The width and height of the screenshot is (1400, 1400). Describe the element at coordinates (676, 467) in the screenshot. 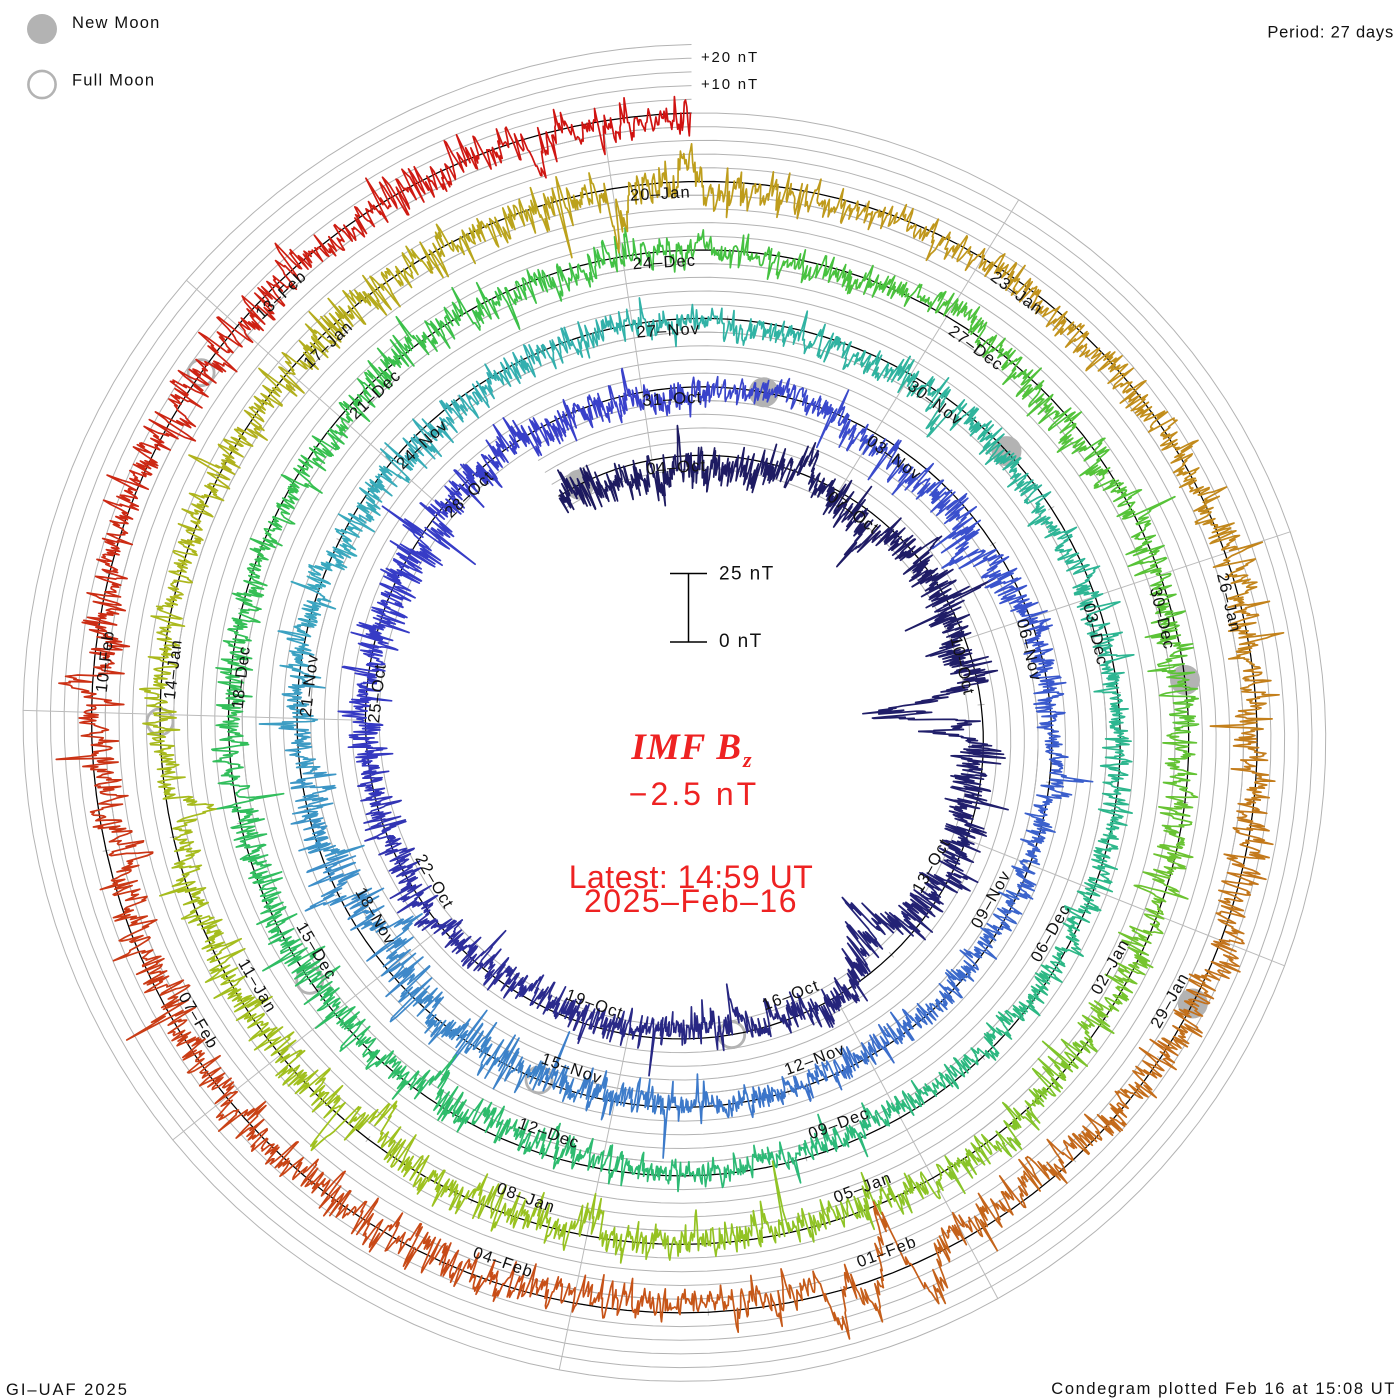

I see `svg-text: 04–Oct` at that location.